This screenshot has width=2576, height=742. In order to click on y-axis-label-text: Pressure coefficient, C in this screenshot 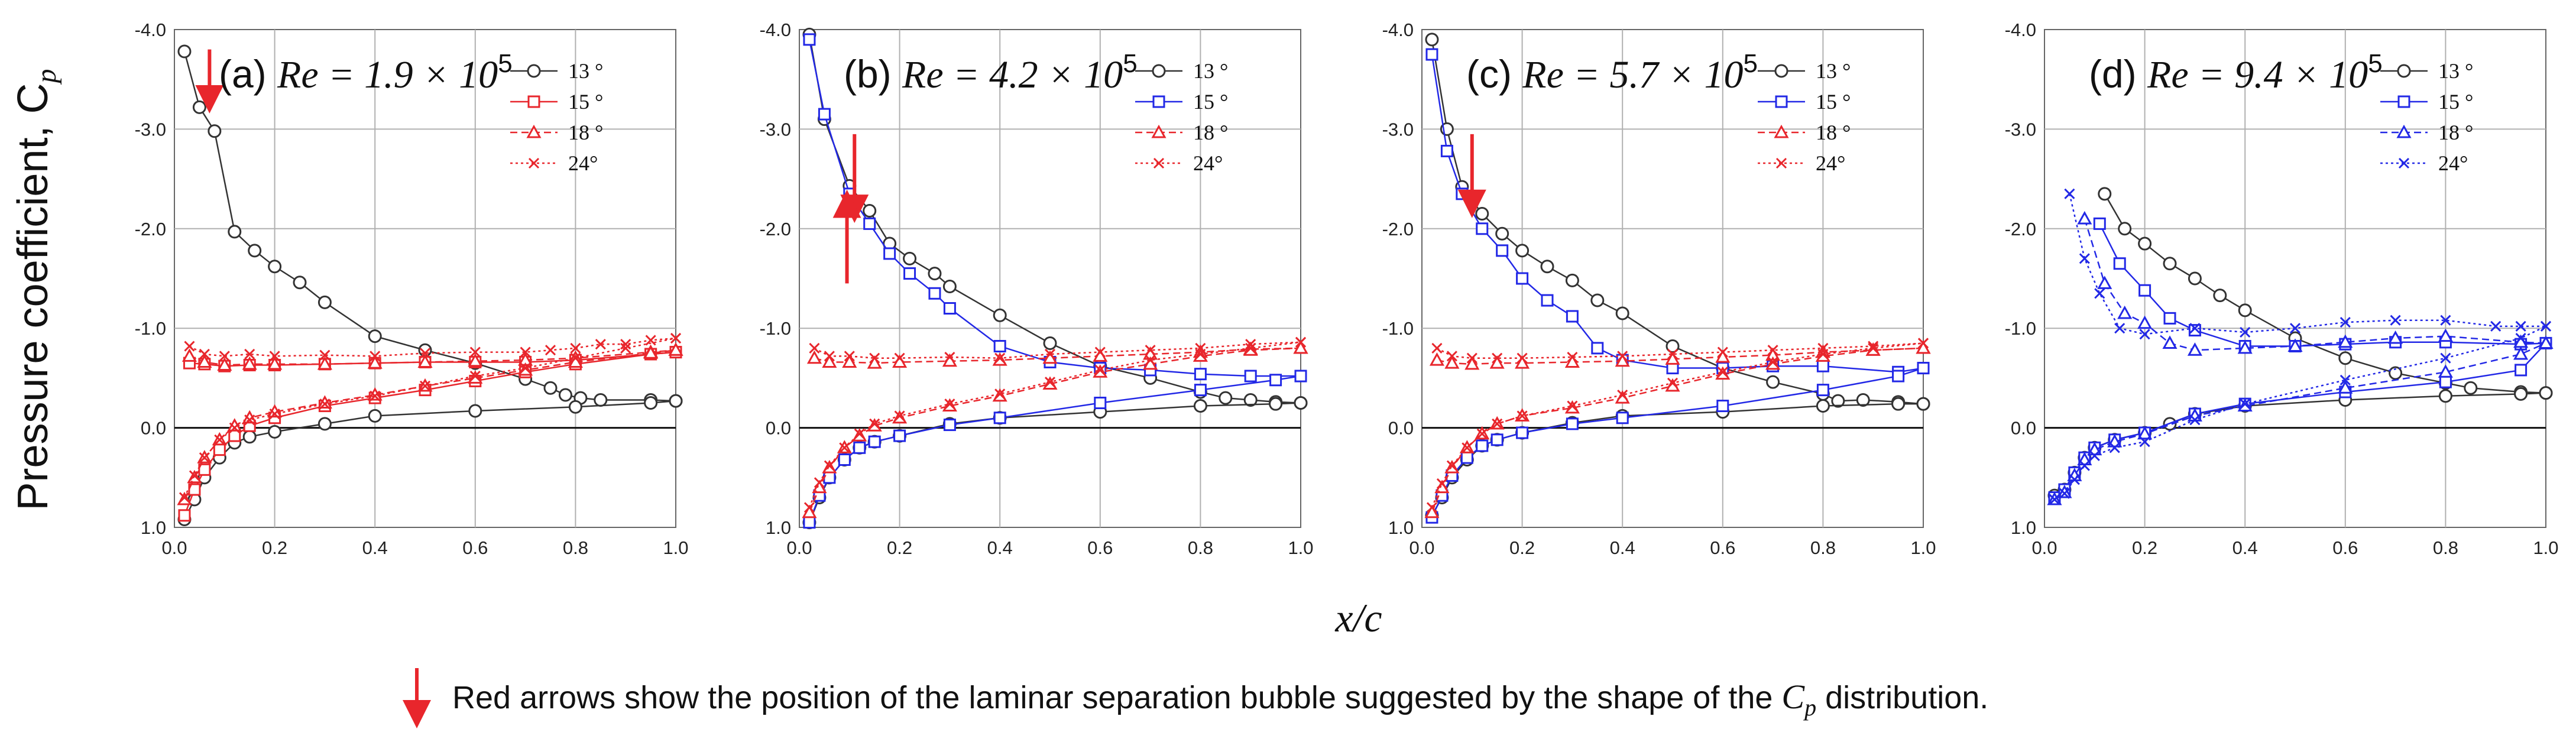, I will do `click(33, 297)`.